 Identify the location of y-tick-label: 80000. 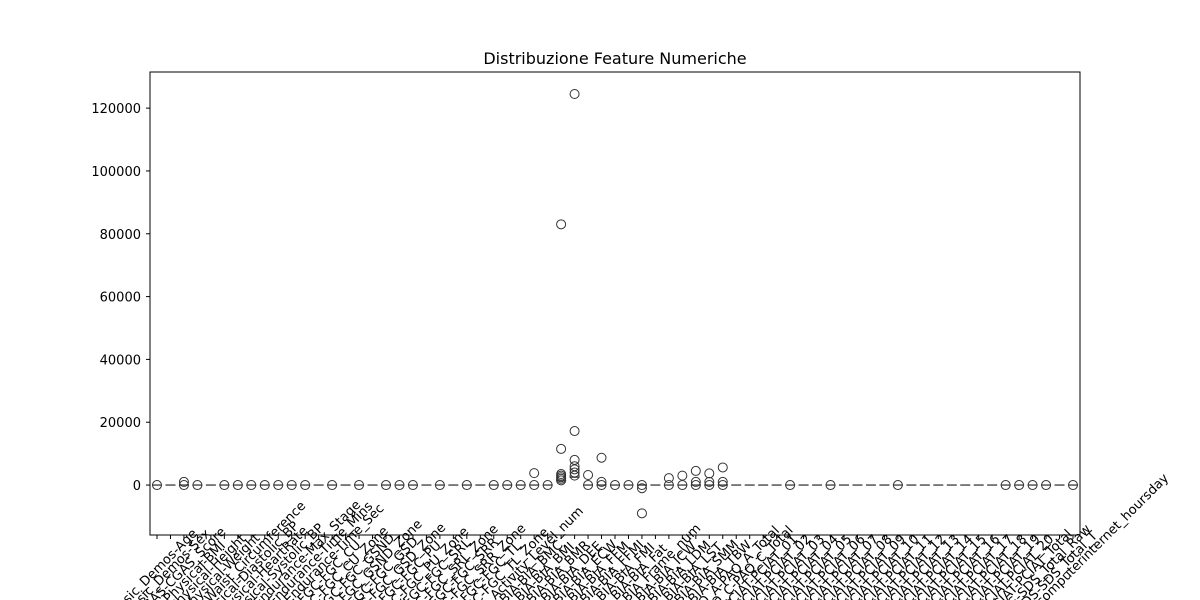
(120, 235).